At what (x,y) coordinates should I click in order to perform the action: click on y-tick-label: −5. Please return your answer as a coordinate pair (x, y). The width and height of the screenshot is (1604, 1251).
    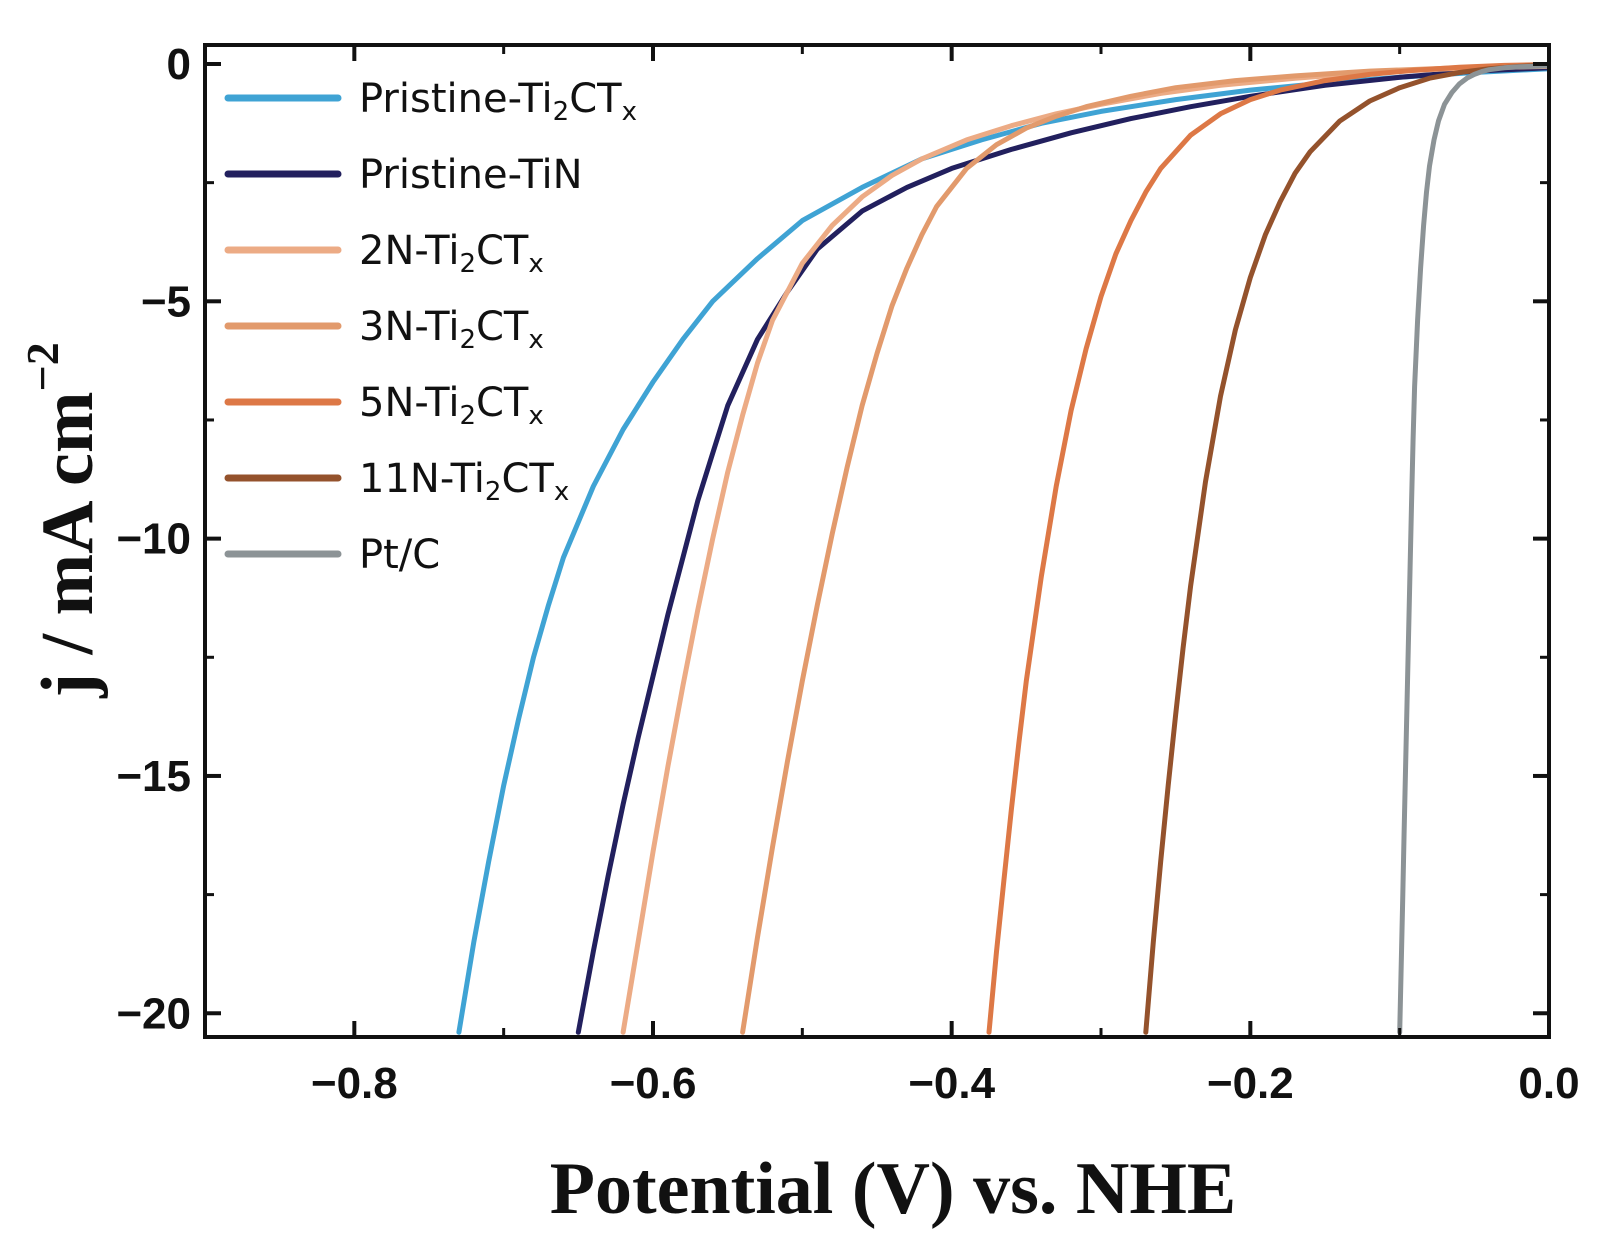
    Looking at the image, I should click on (166, 301).